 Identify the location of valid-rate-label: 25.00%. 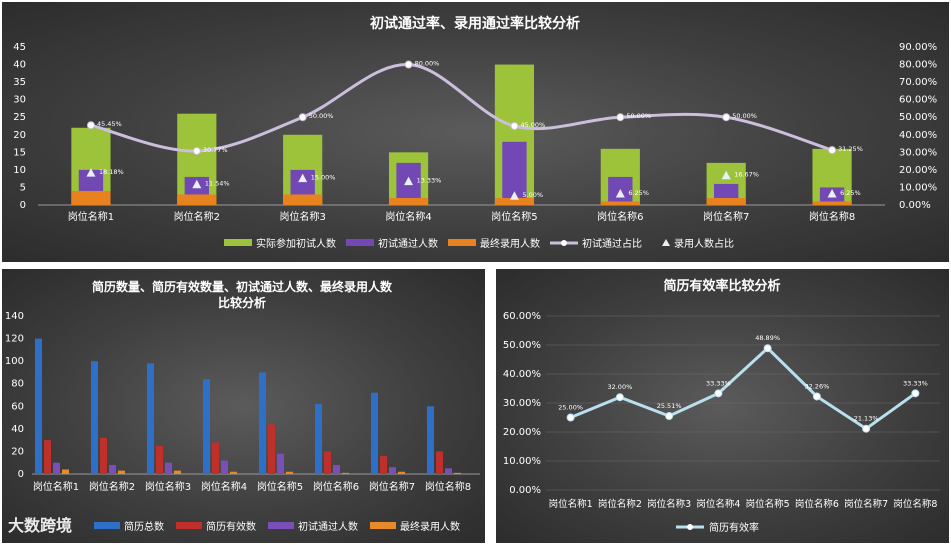
(570, 408).